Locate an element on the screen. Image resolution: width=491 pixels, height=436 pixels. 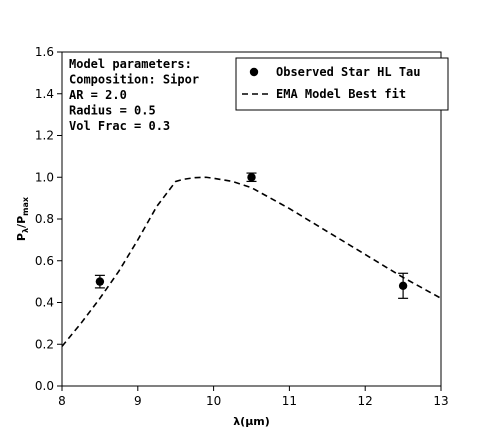
y-tick-label: 0.2 is located at coordinates (44, 344).